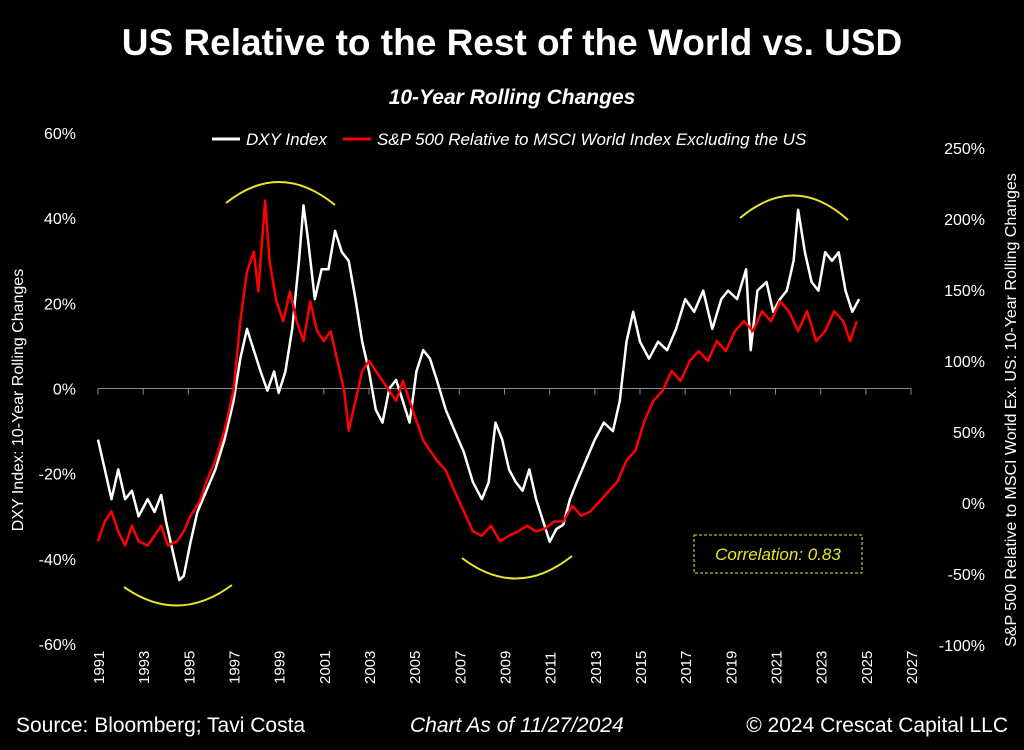 The width and height of the screenshot is (1024, 750). Describe the element at coordinates (60, 304) in the screenshot. I see `y-left-tick-label: 20%` at that location.